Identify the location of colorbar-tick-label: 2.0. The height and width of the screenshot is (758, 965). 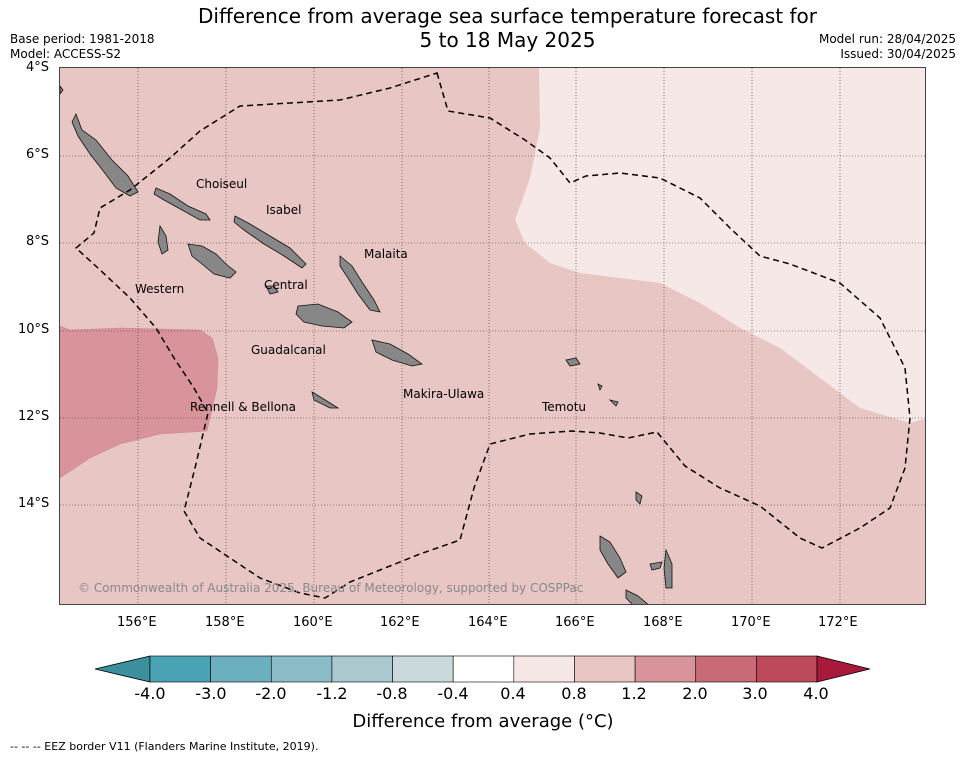
(695, 693).